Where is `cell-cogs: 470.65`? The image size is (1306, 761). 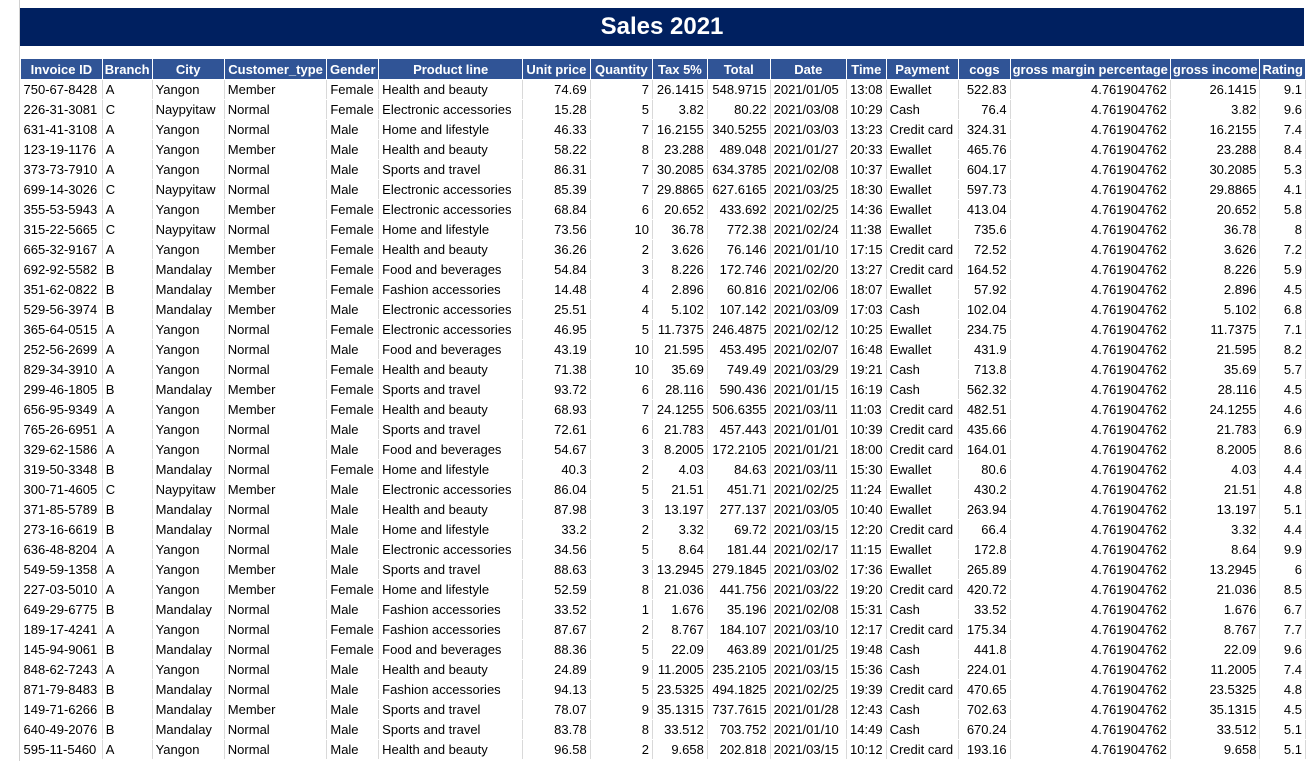
cell-cogs: 470.65 is located at coordinates (984, 689).